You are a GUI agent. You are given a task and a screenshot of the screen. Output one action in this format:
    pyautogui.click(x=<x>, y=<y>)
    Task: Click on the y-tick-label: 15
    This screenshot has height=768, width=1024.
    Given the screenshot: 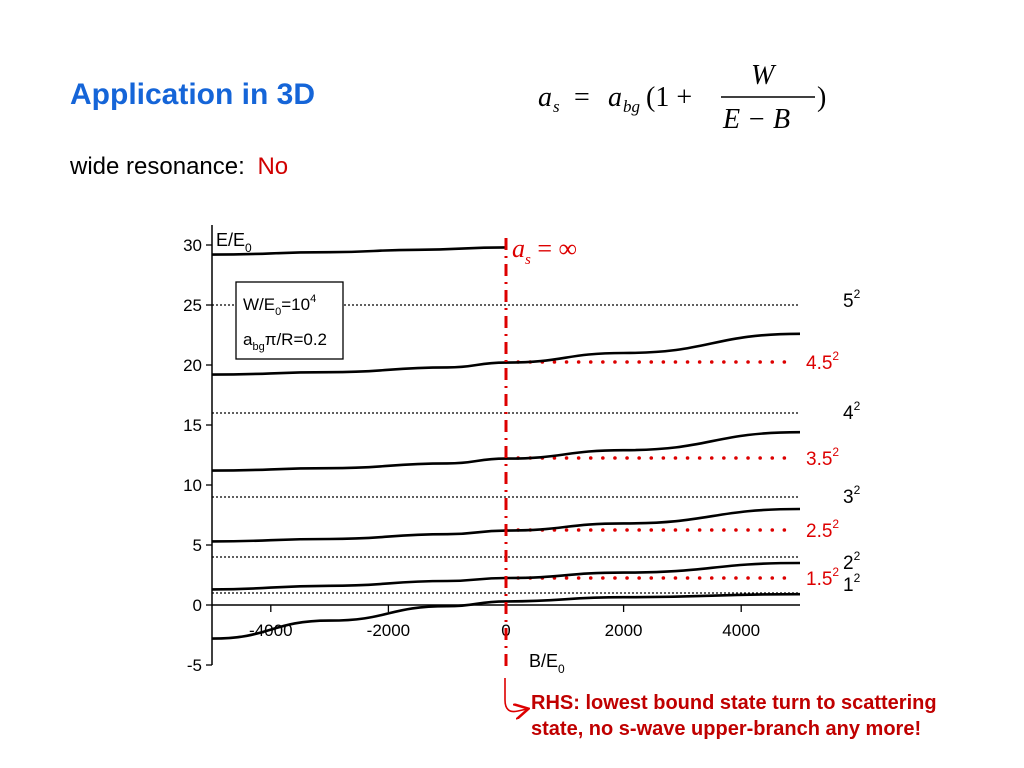 What is the action you would take?
    pyautogui.click(x=192, y=425)
    